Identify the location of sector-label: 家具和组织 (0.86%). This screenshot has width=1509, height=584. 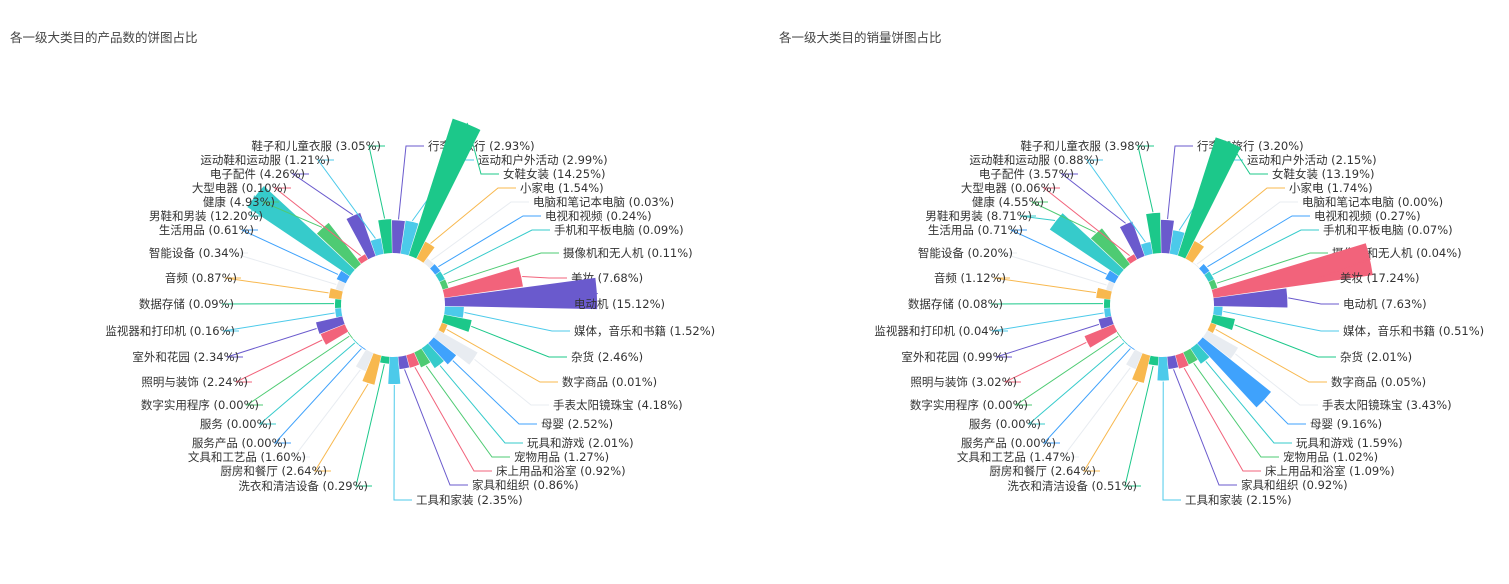
(525, 485).